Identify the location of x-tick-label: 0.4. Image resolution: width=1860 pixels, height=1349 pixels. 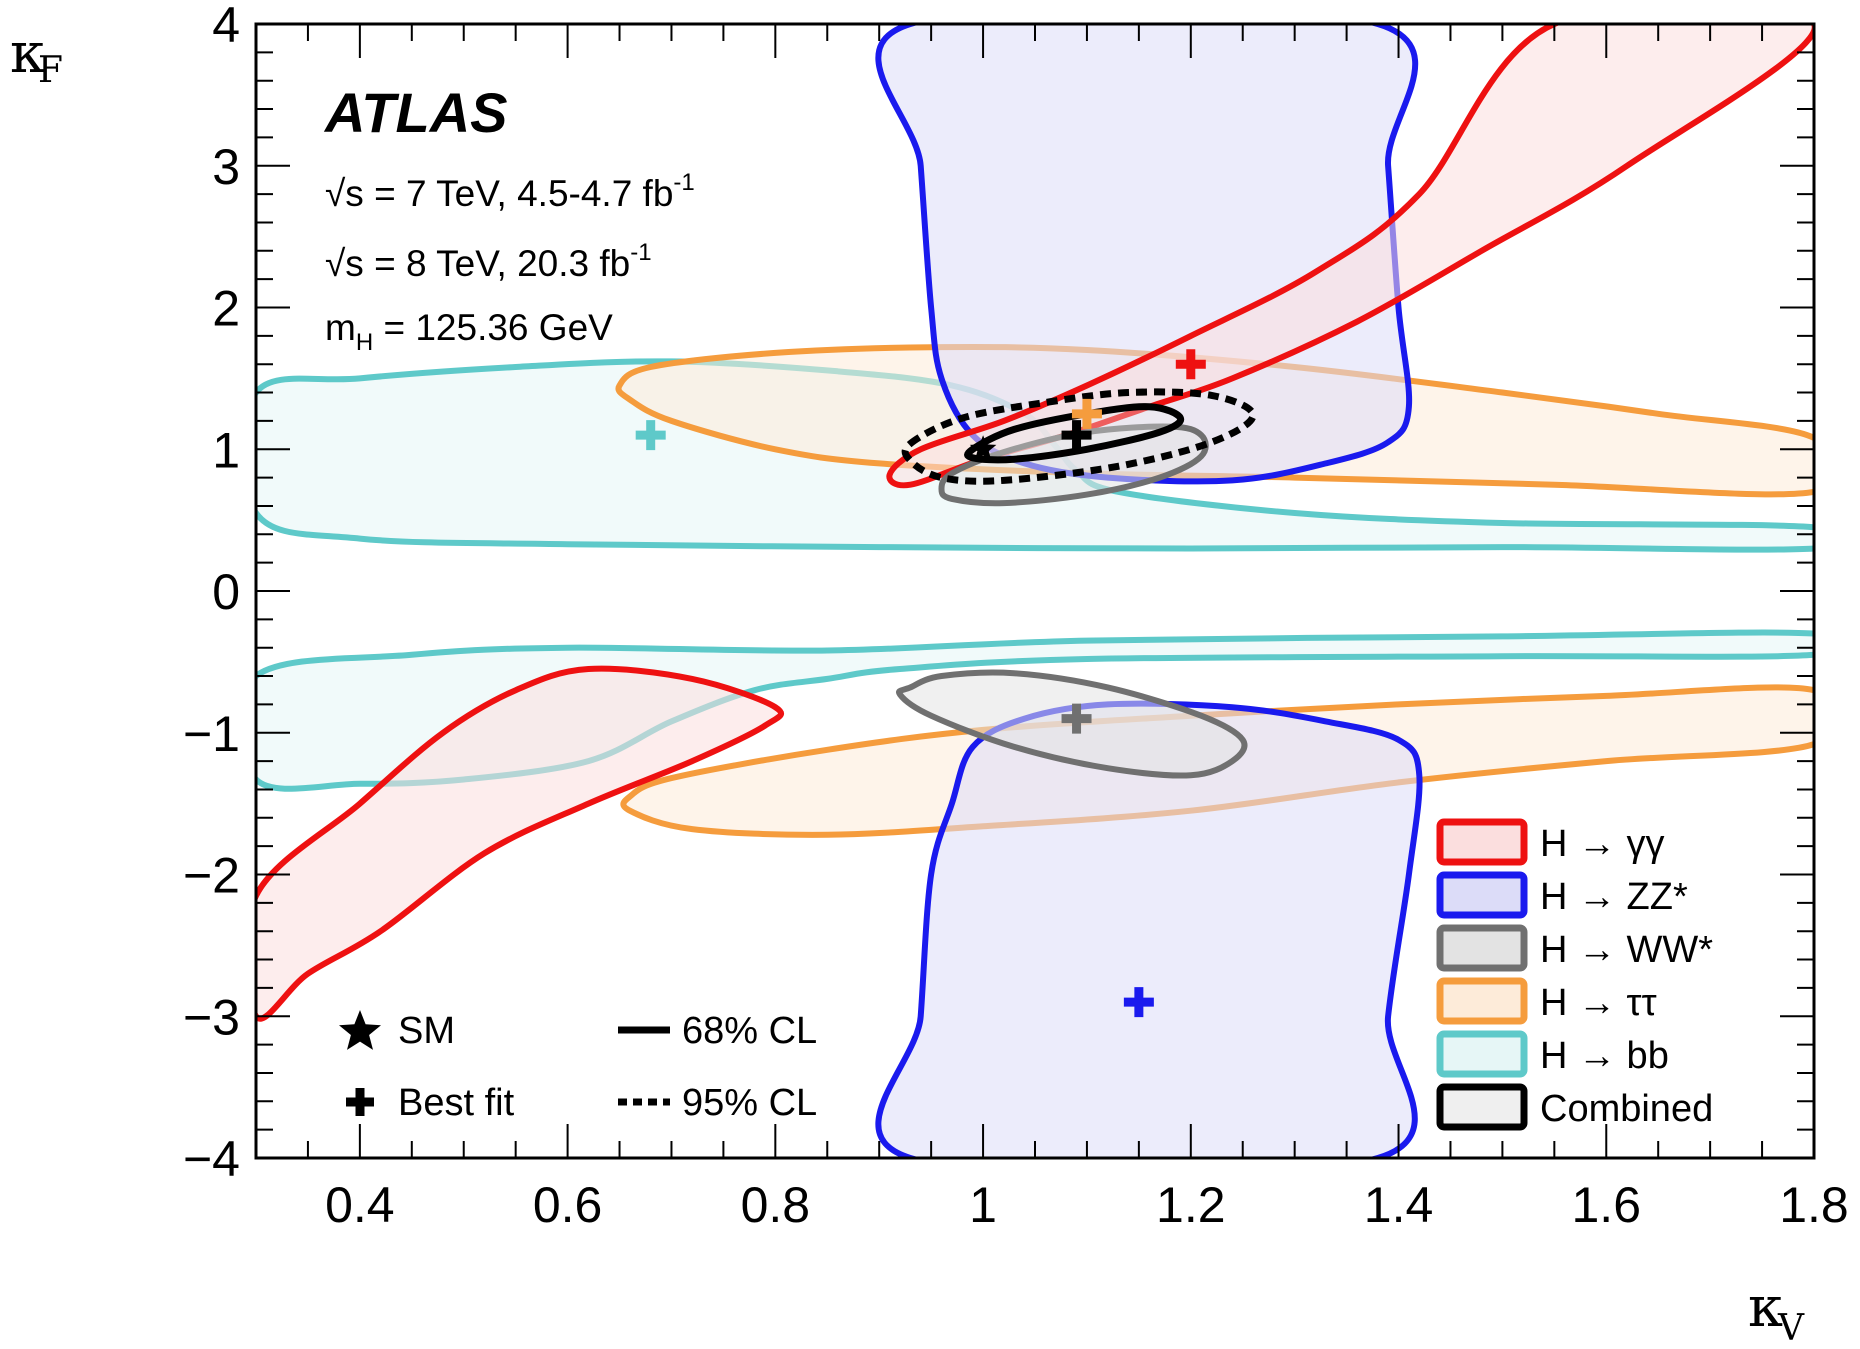
(360, 1205).